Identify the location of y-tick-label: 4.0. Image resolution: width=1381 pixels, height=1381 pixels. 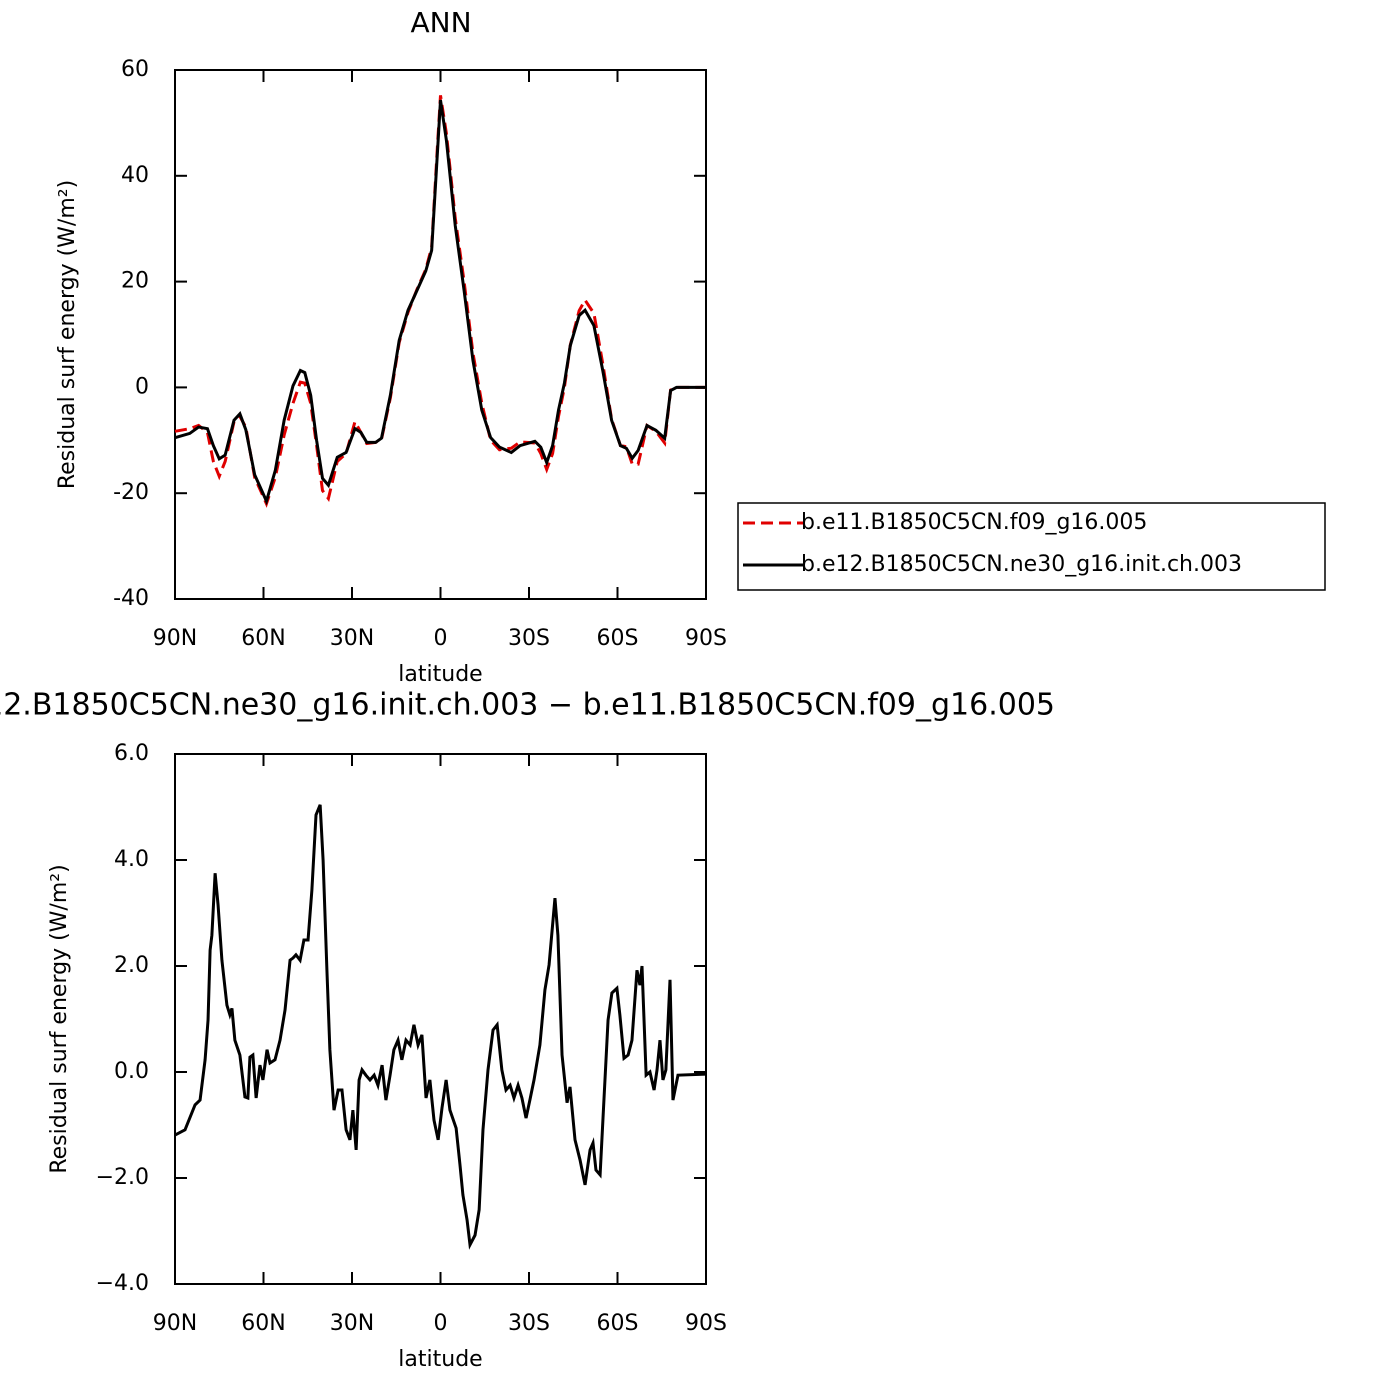
(131, 859).